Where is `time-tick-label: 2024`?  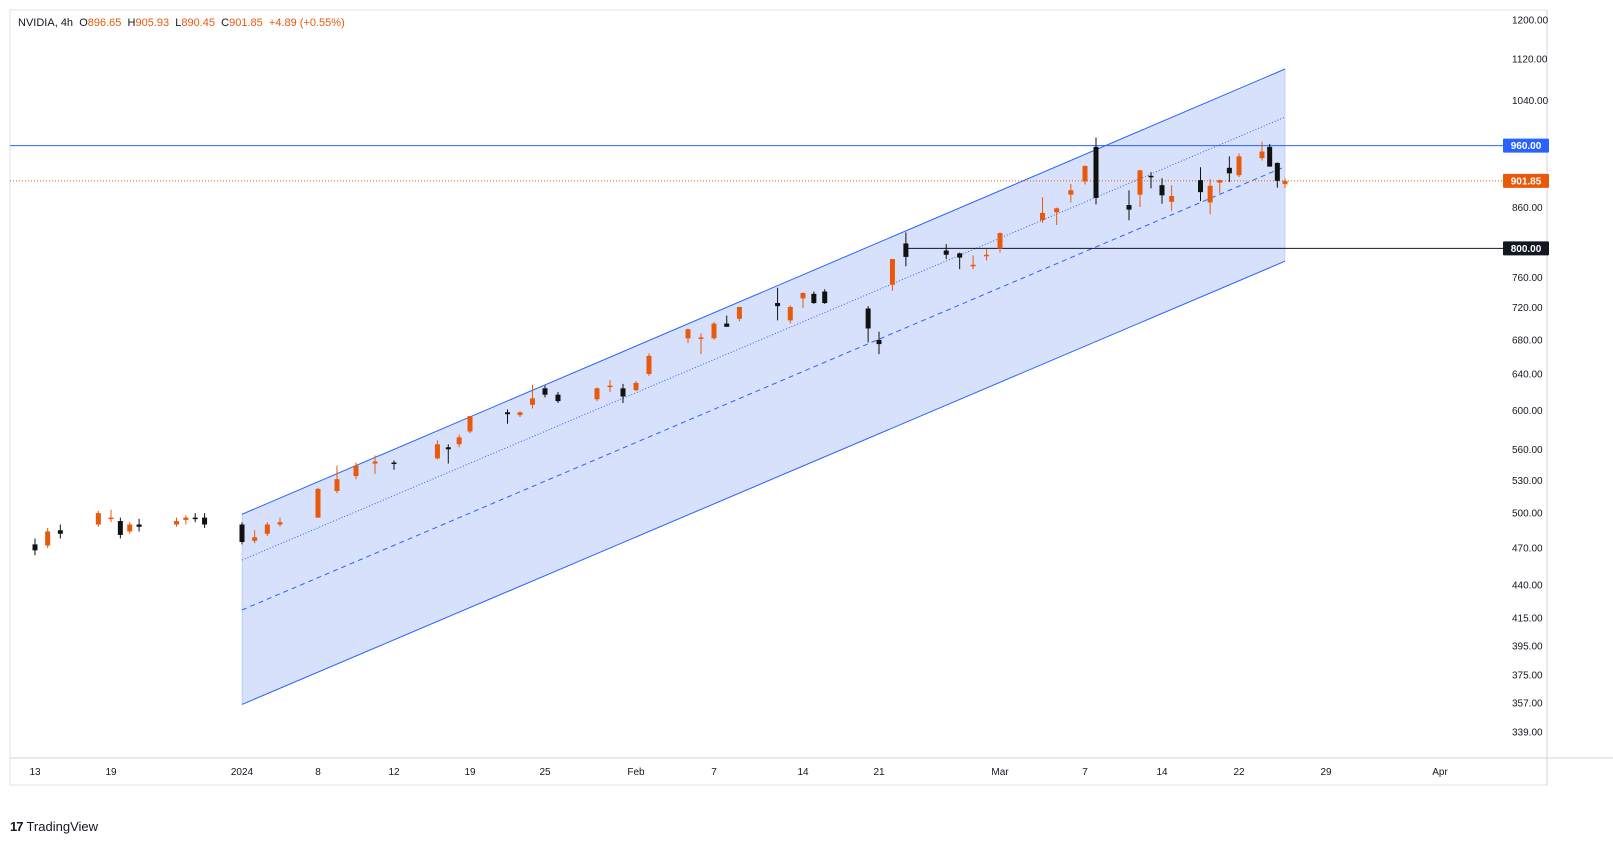 time-tick-label: 2024 is located at coordinates (242, 772).